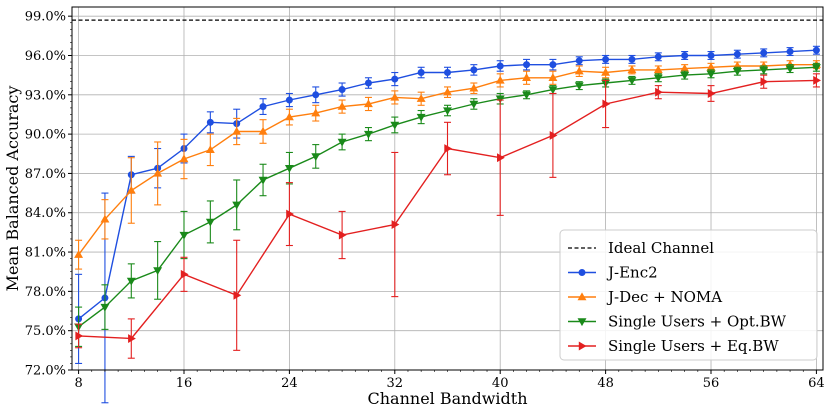 This screenshot has width=831, height=414. I want to click on y-tick-label: 99.0%, so click(45, 17).